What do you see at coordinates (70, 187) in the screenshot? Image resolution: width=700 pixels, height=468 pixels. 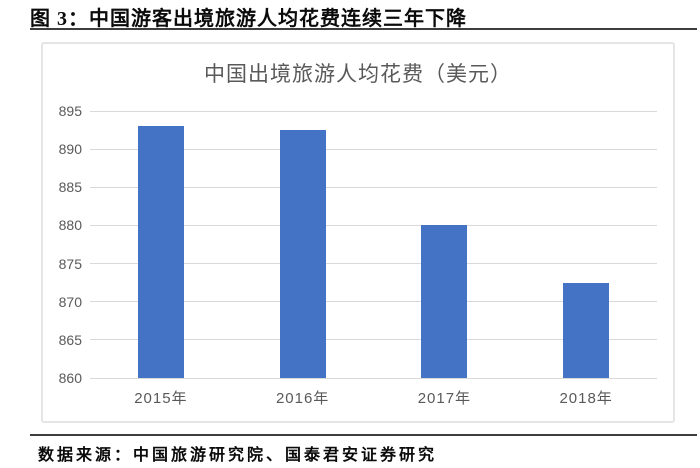 I see `y-tick-label-885: 885` at bounding box center [70, 187].